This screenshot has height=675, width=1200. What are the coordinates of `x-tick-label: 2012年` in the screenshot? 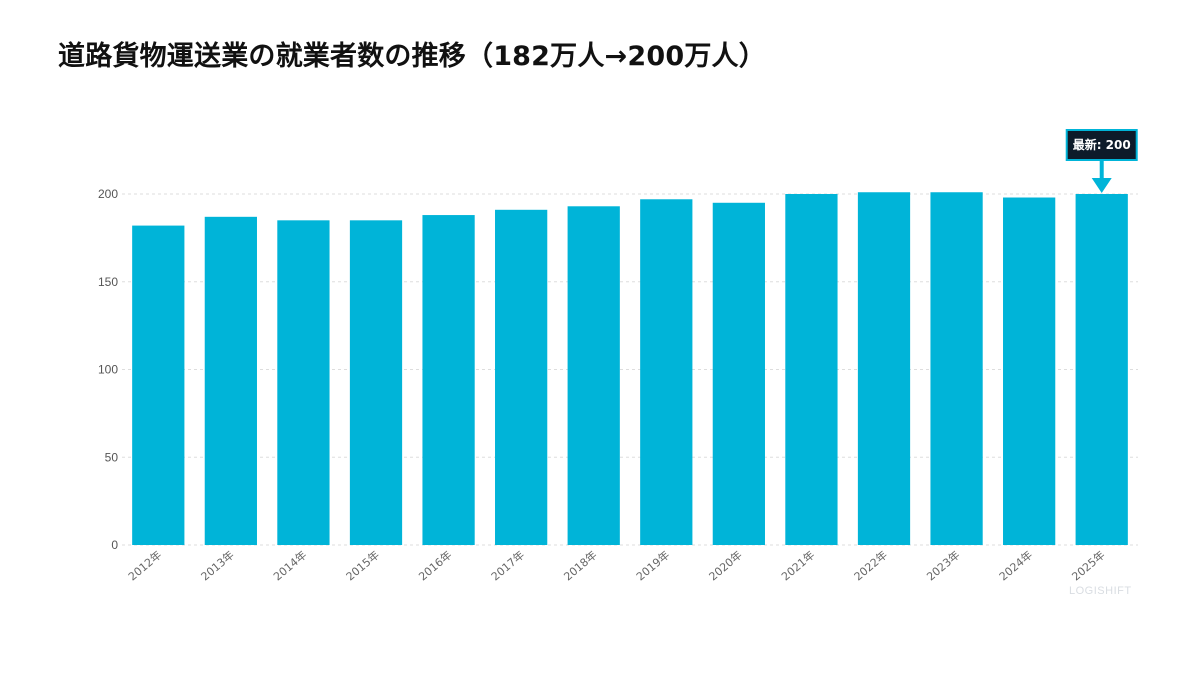 It's located at (144, 566).